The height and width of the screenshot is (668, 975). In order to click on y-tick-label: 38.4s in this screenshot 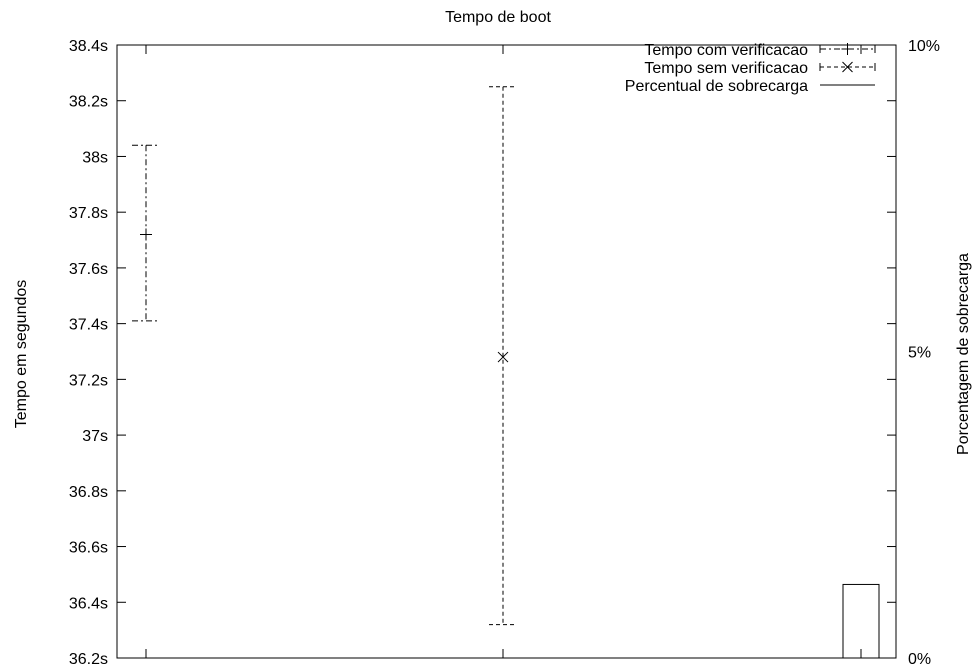, I will do `click(88, 46)`.